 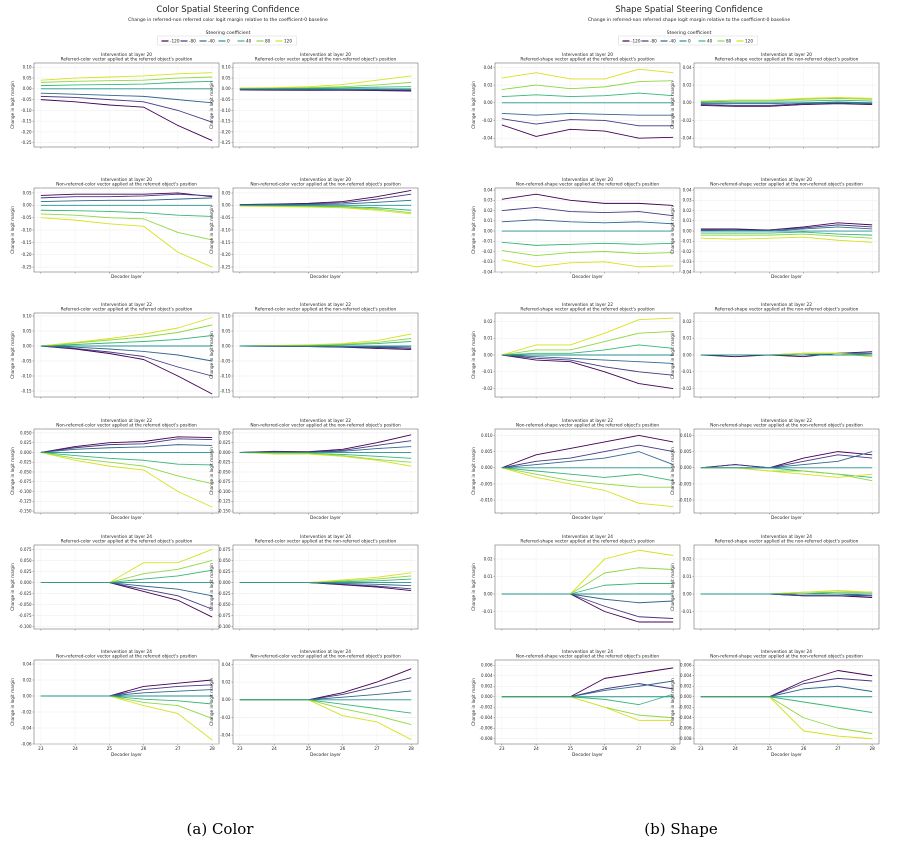 I want to click on figure-title: Color Spatial Steering Confidence, so click(x=227, y=10).